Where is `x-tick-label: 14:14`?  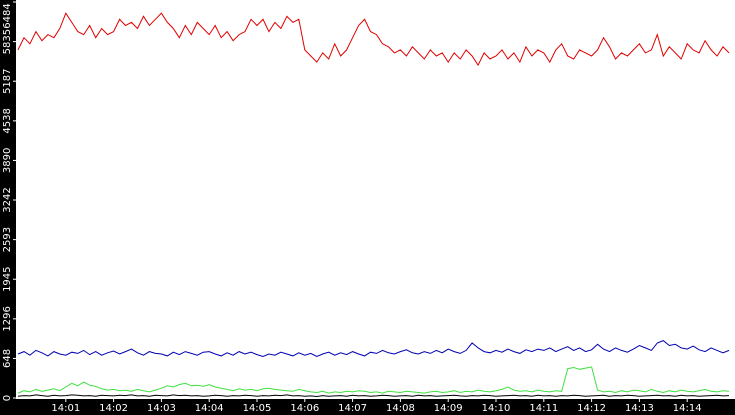
x-tick-label: 14:14 is located at coordinates (687, 408).